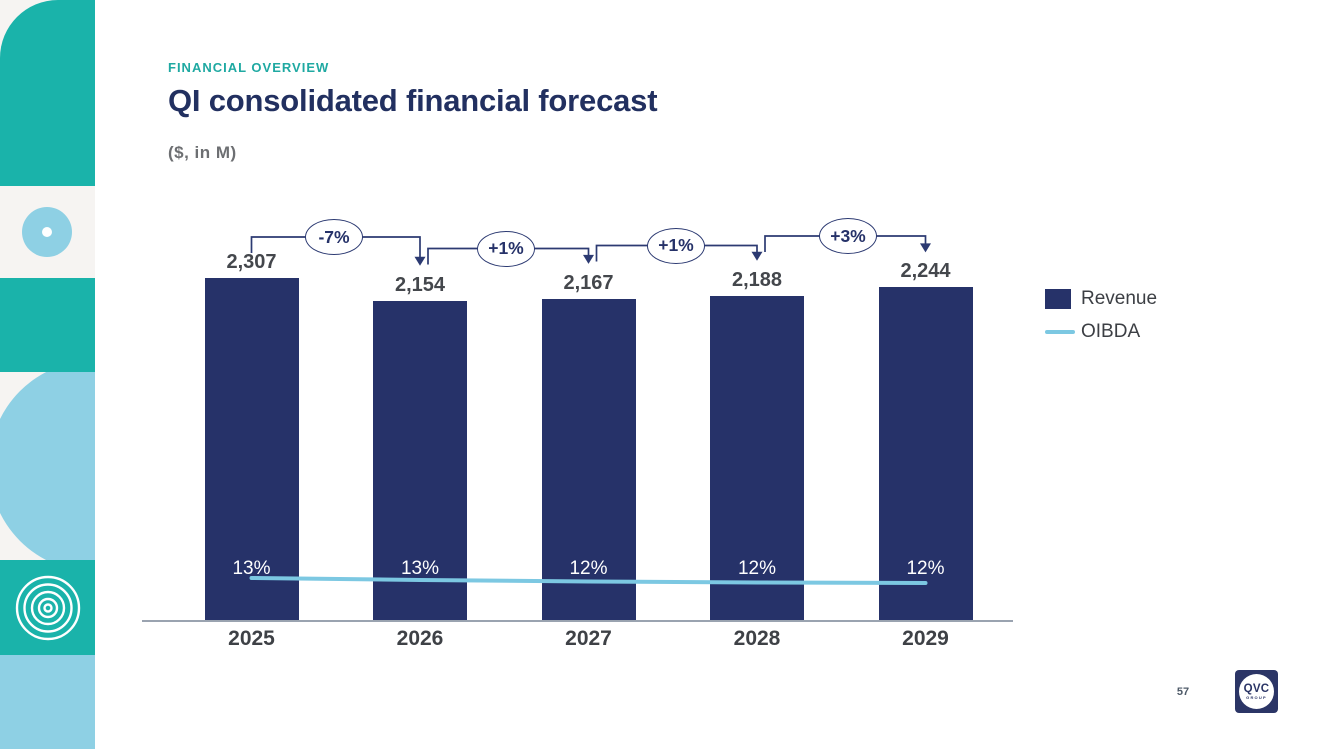  I want to click on axis-label-2026: 2026, so click(420, 638).